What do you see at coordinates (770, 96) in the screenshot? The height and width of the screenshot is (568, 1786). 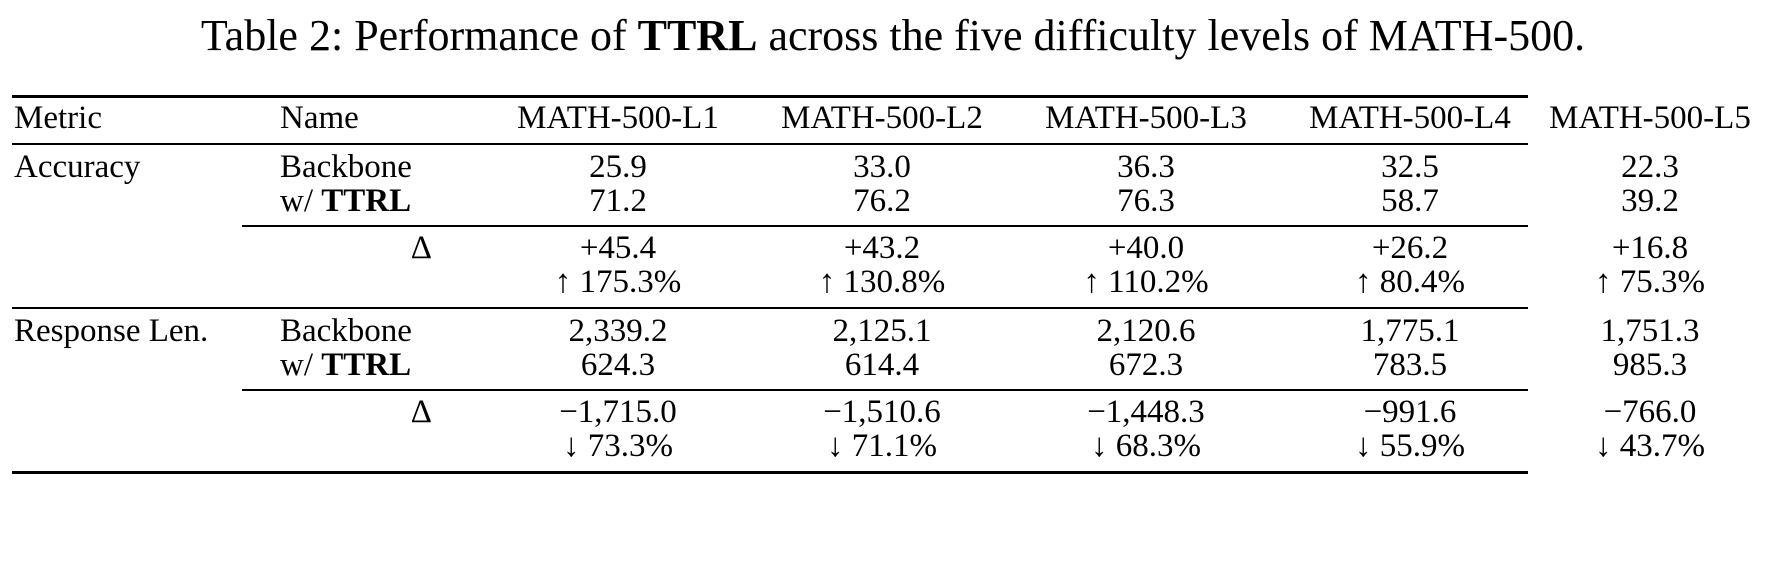 I see `table-top-rule` at bounding box center [770, 96].